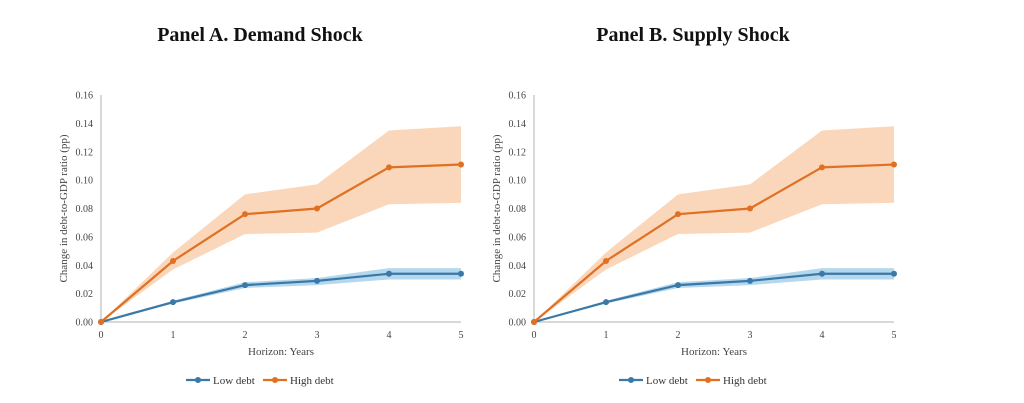  Describe the element at coordinates (693, 35) in the screenshot. I see `panel-b-title: Panel B. Supply Shock` at that location.